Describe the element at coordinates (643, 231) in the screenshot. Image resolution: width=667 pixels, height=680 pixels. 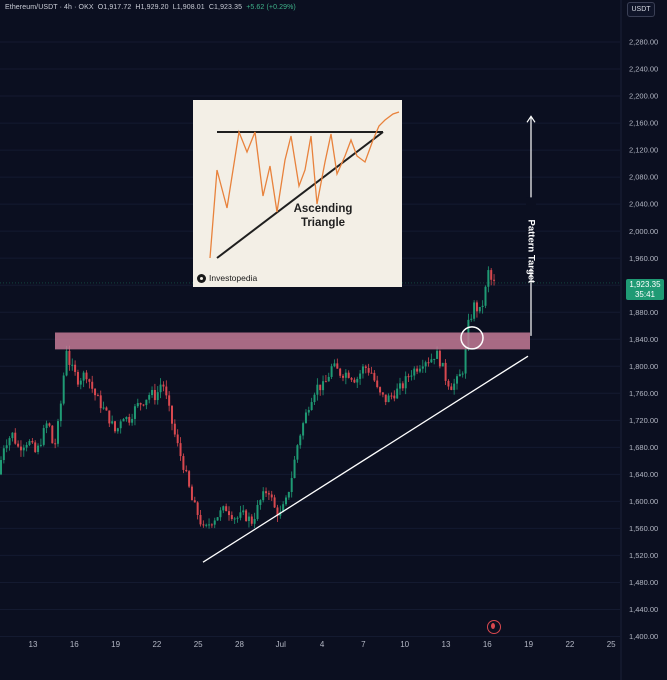
I see `price-tick-label: 2,000.00` at that location.